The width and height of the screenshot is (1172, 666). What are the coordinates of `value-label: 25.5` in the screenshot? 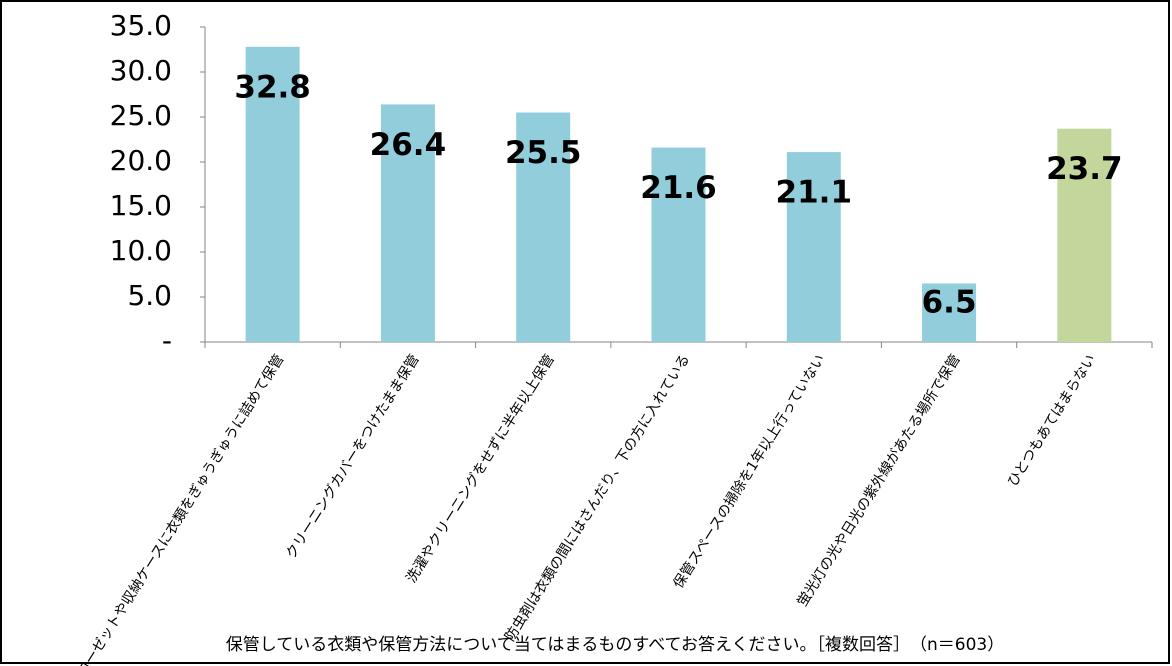 It's located at (543, 153).